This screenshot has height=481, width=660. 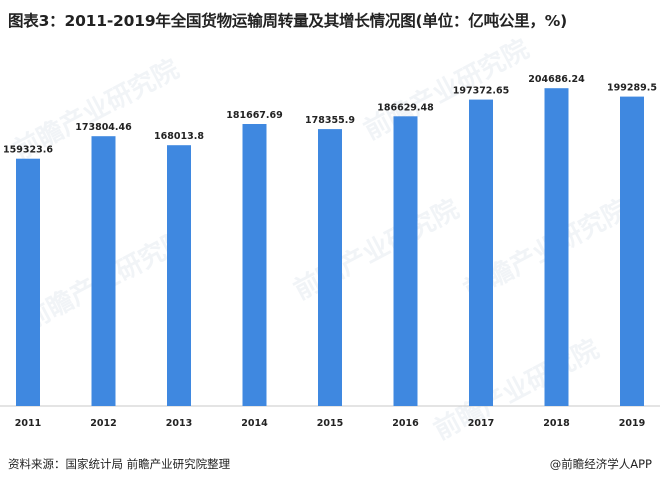 What do you see at coordinates (632, 423) in the screenshot?
I see `x-tick-2019: 2019` at bounding box center [632, 423].